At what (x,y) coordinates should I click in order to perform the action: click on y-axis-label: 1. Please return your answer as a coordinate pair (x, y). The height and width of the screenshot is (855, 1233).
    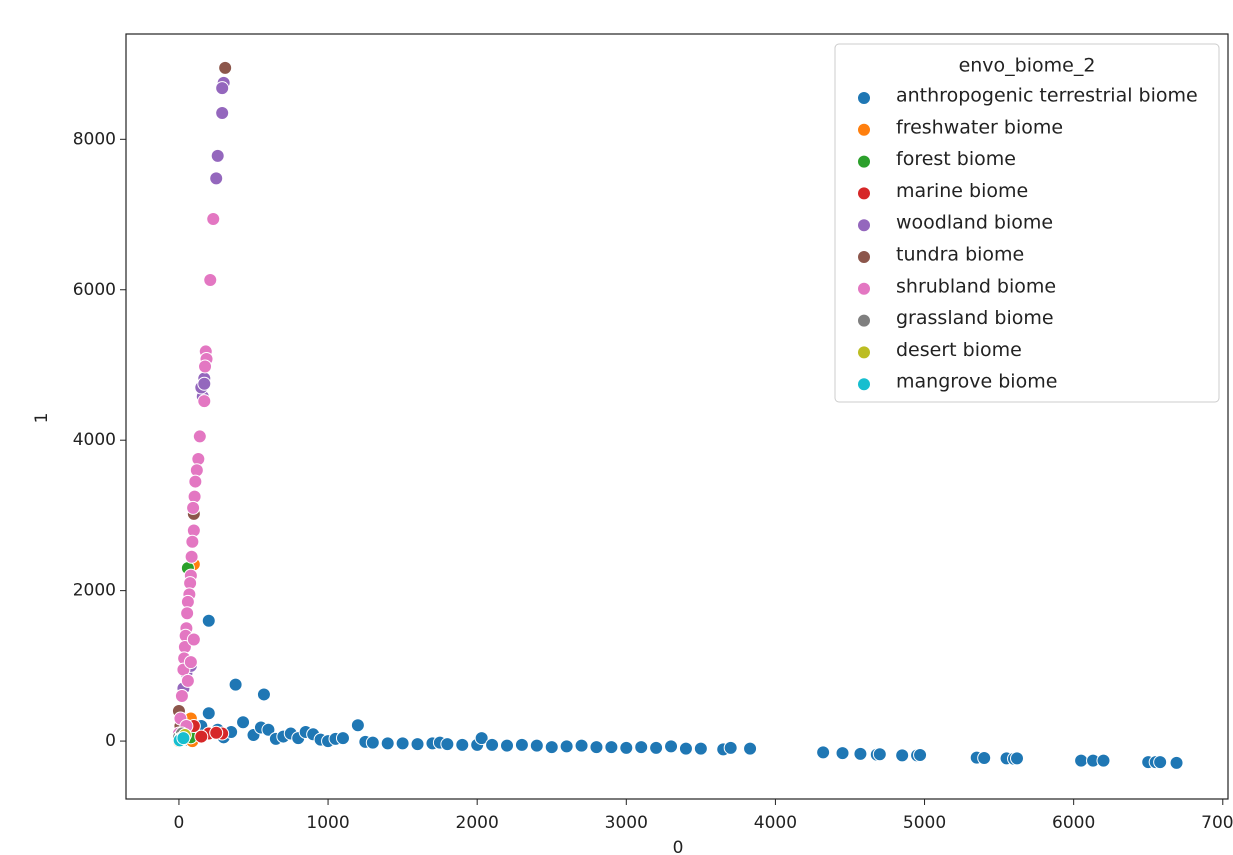
    Looking at the image, I should click on (42, 418).